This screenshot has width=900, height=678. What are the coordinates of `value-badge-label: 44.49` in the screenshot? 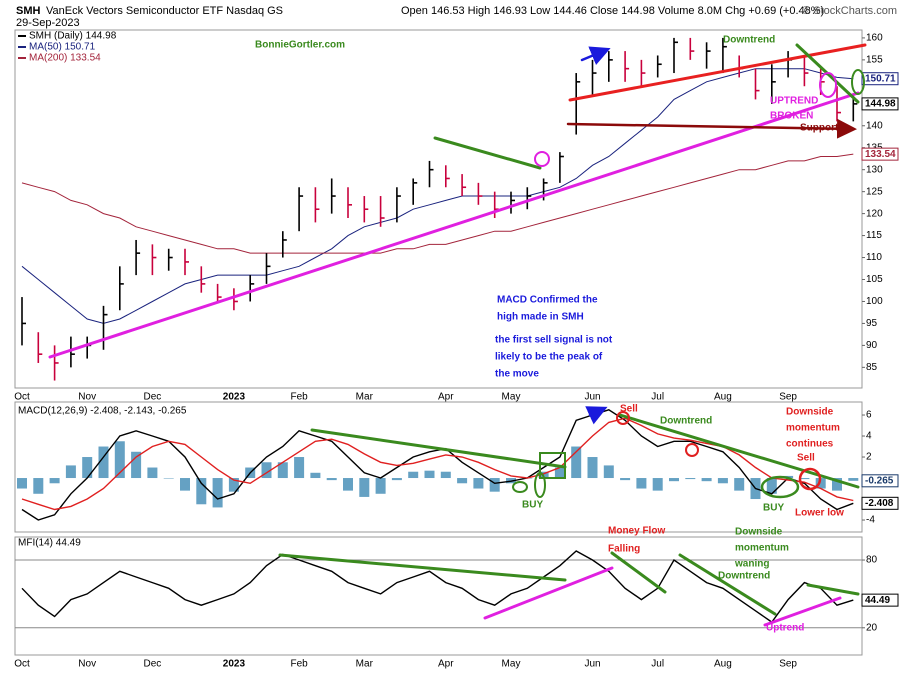 It's located at (877, 600).